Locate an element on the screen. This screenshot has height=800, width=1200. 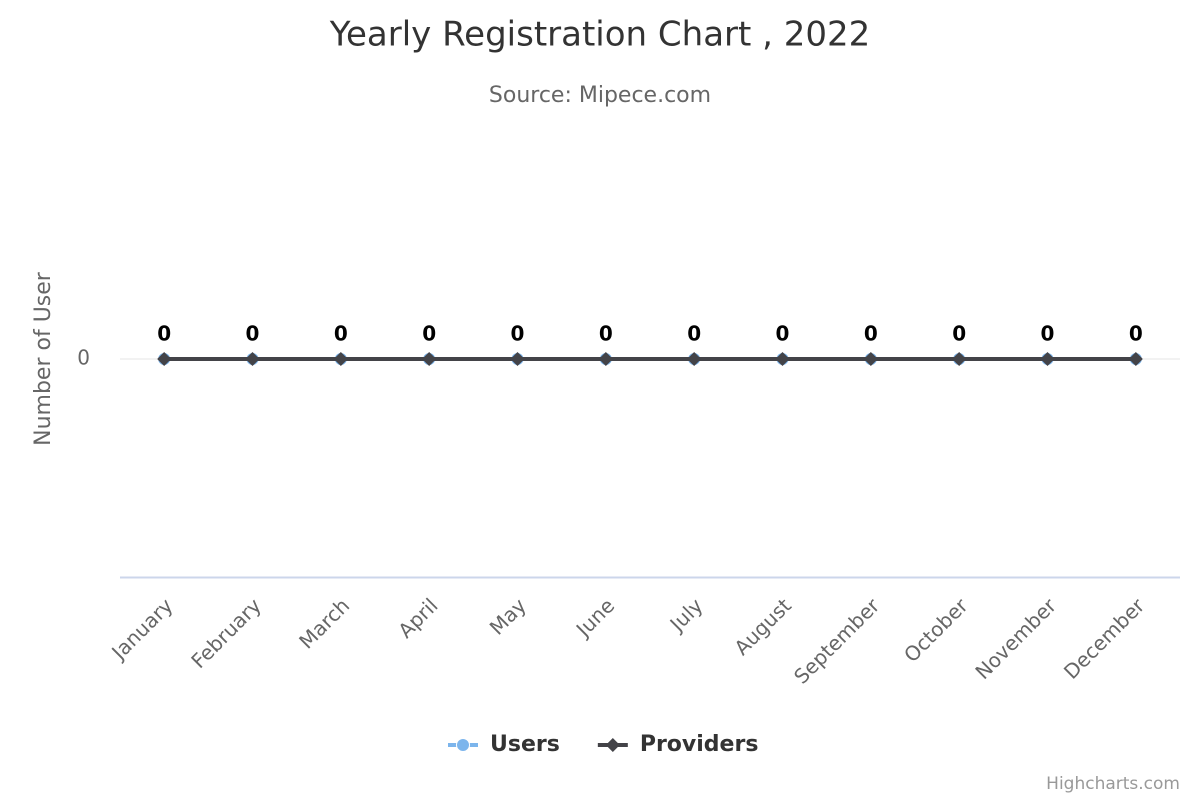
x-tick-label: April is located at coordinates (417, 617).